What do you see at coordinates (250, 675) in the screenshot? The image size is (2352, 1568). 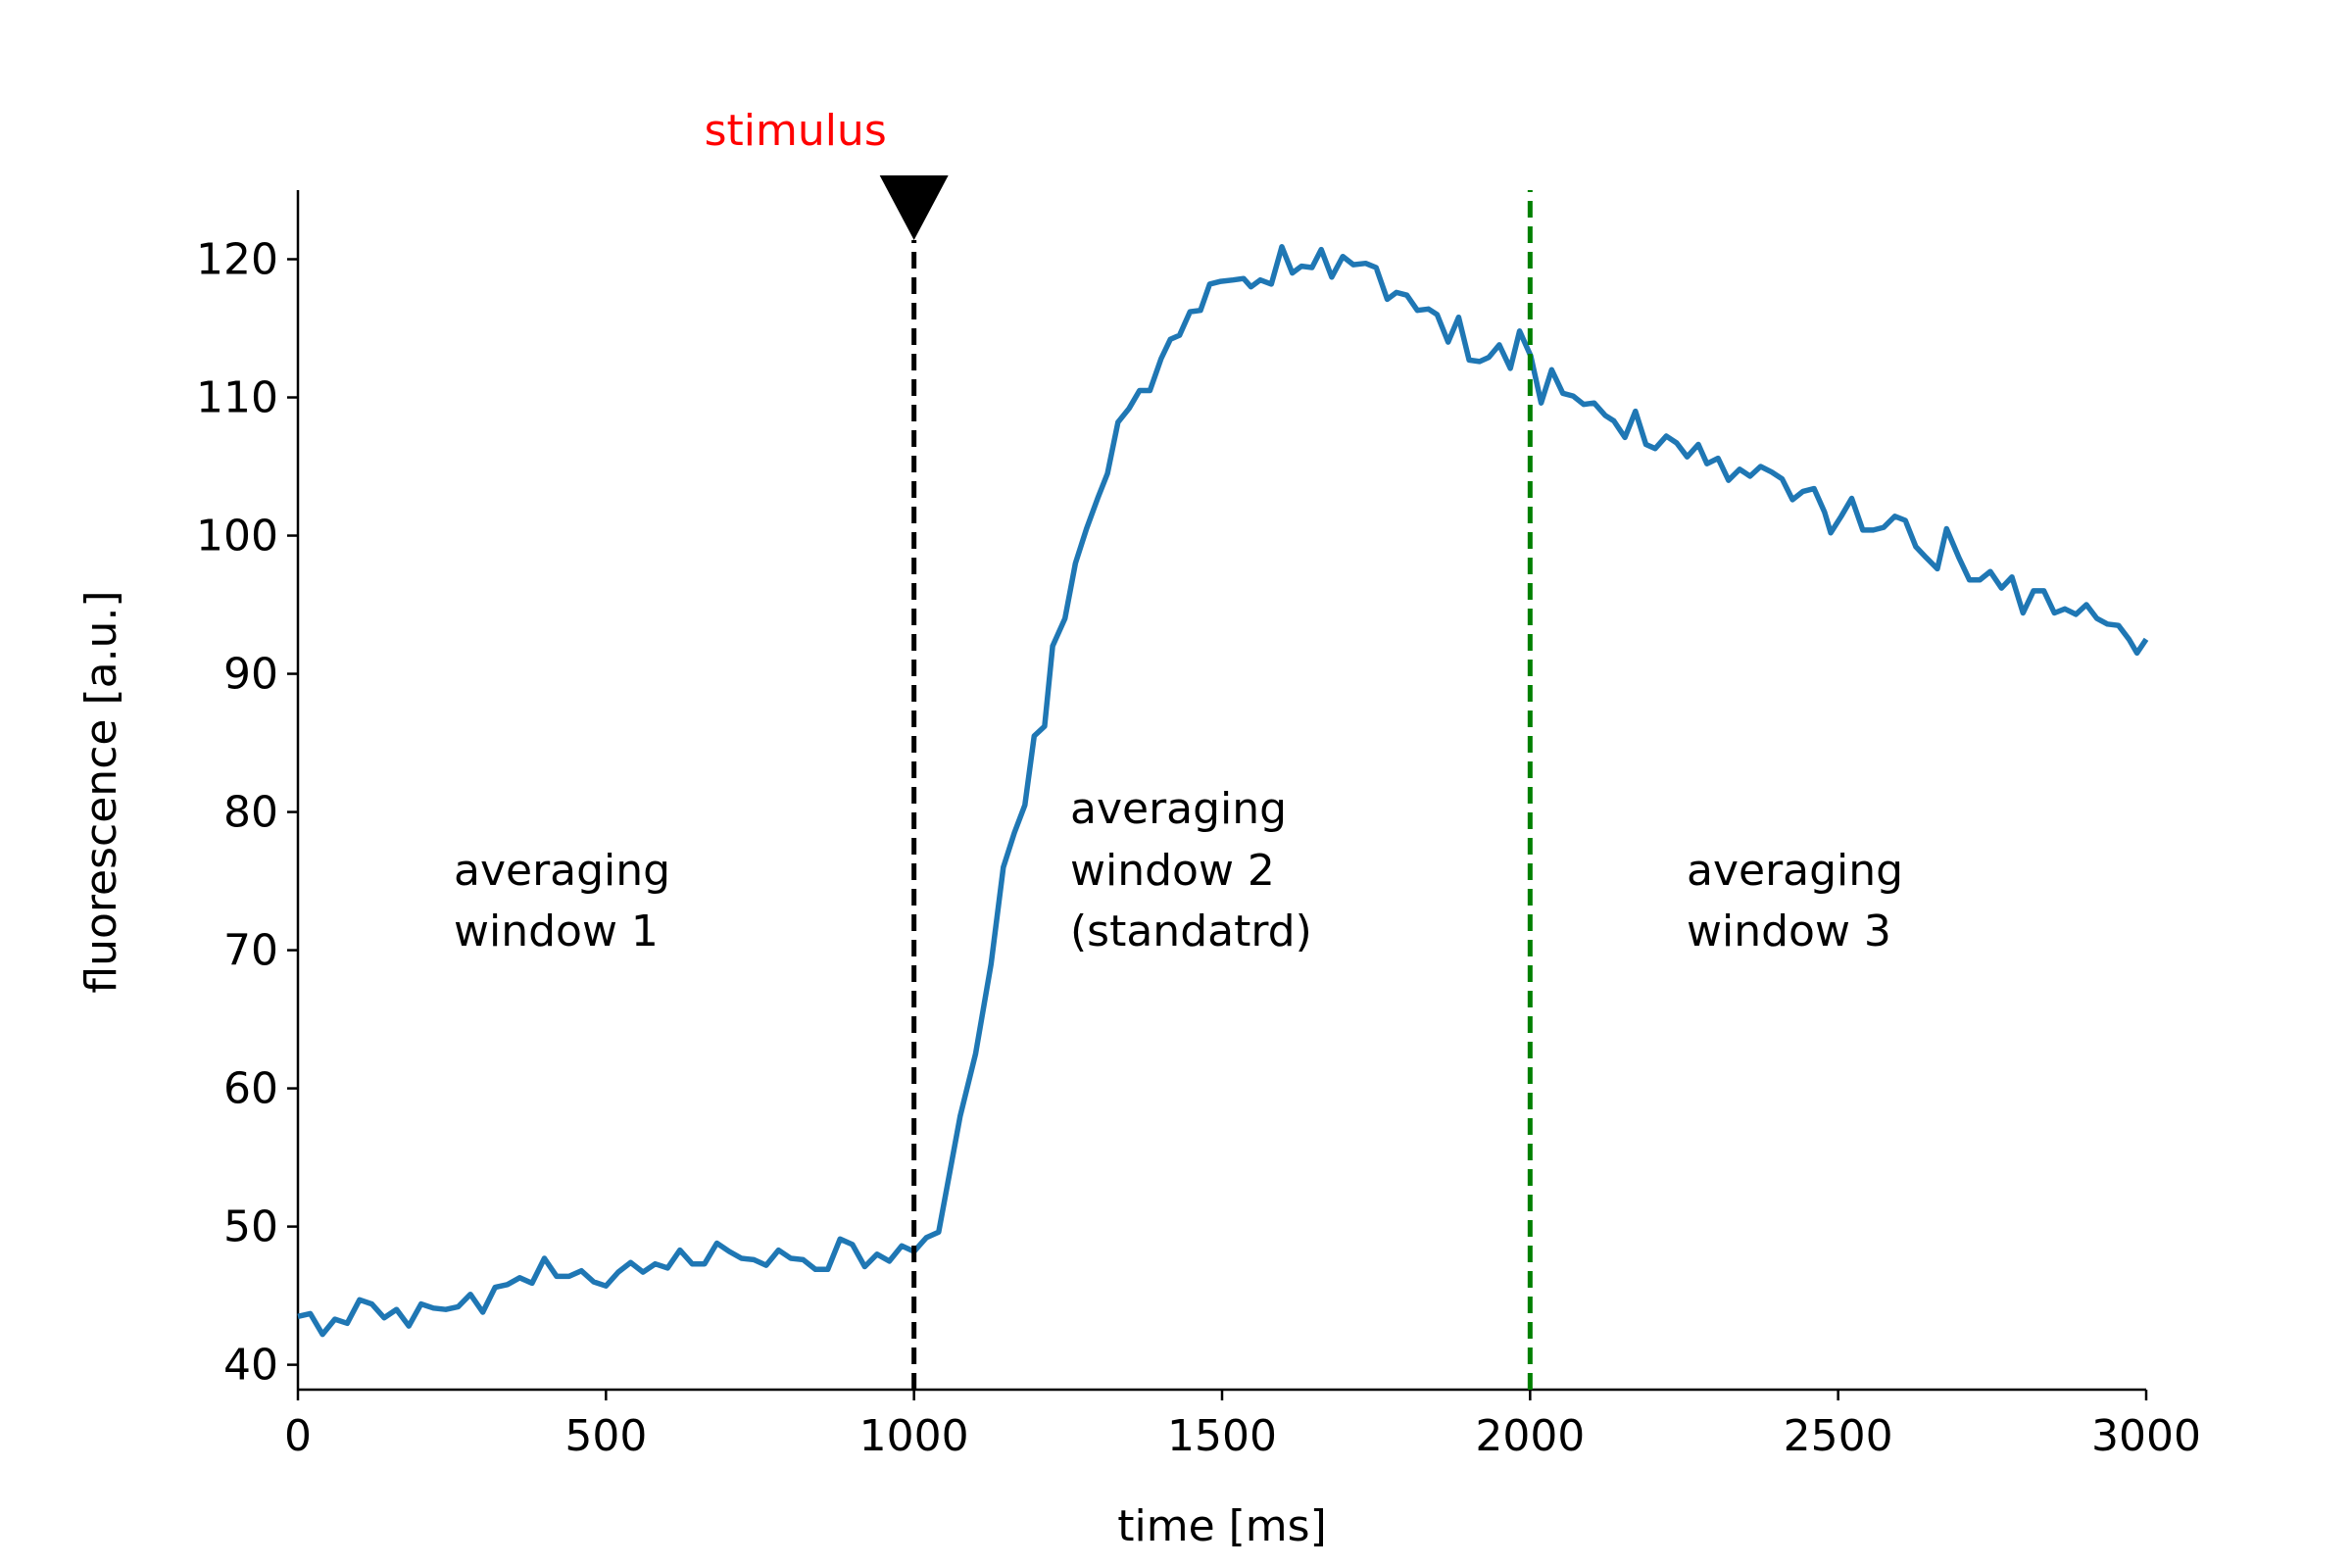 I see `y-tick-label: 90` at bounding box center [250, 675].